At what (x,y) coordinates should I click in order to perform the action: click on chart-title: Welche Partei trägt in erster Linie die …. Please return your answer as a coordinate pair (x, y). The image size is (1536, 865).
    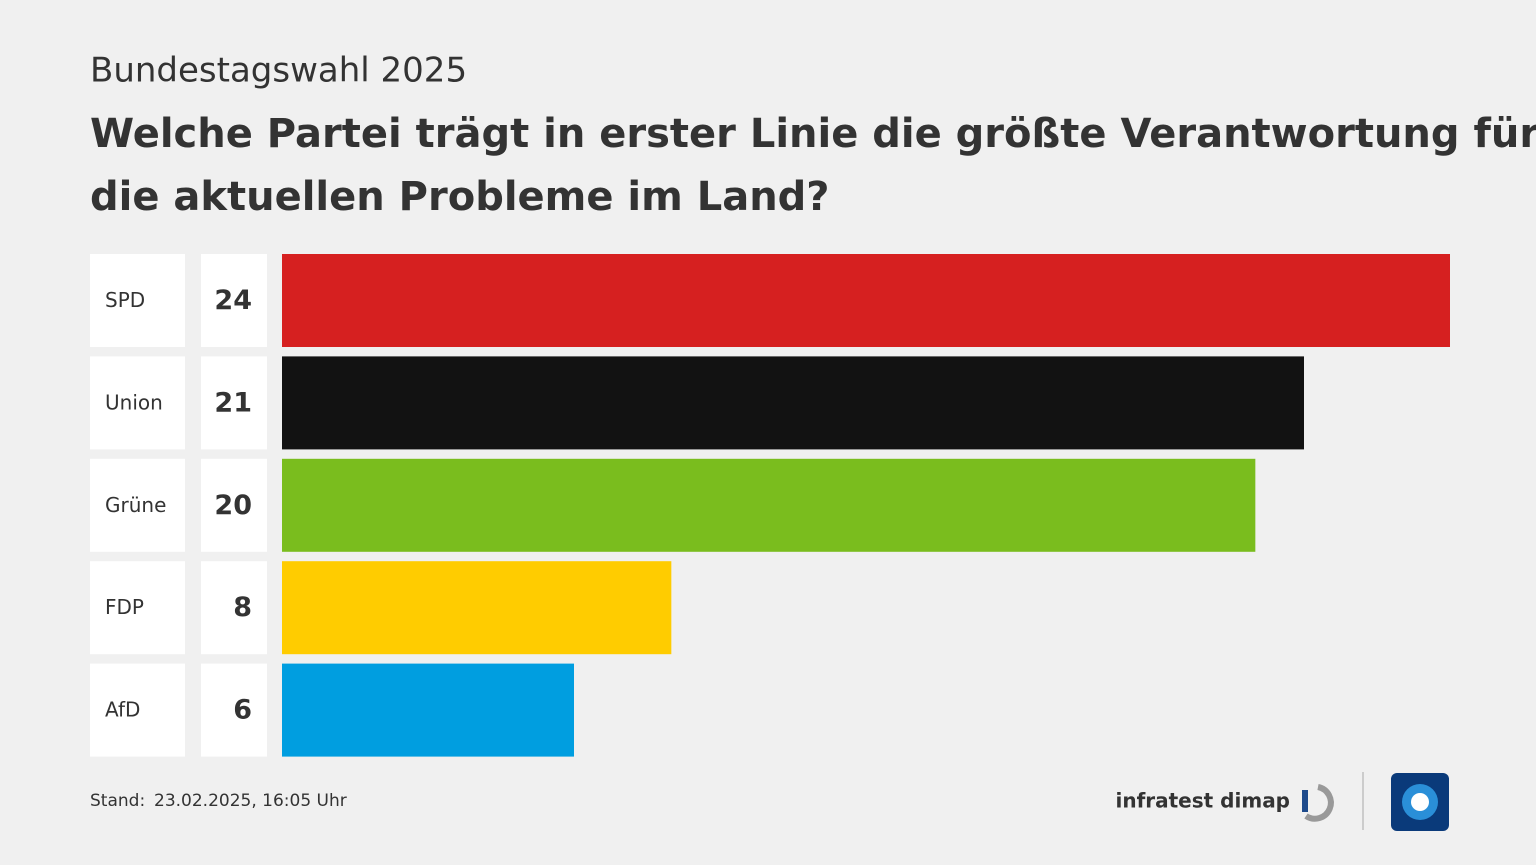
    Looking at the image, I should click on (813, 134).